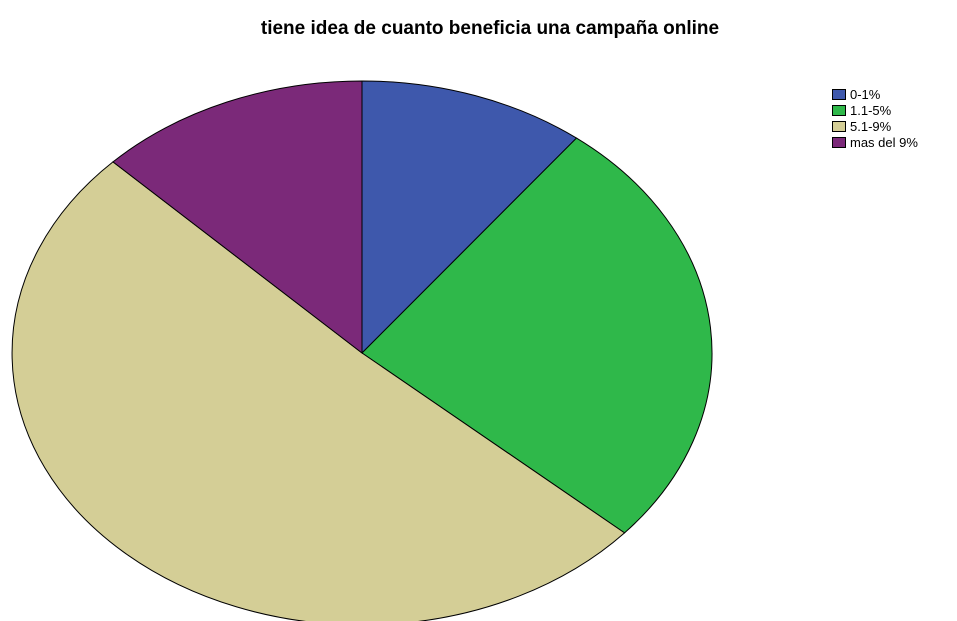 This screenshot has width=957, height=621. Describe the element at coordinates (865, 94) in the screenshot. I see `legend-label: 0-1%` at that location.